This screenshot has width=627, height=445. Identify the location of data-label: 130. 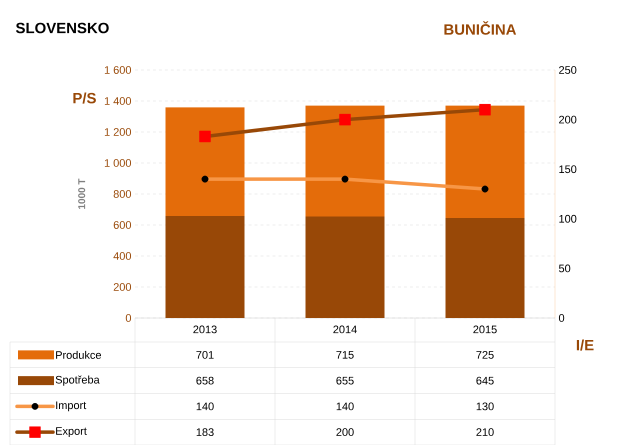
(485, 406).